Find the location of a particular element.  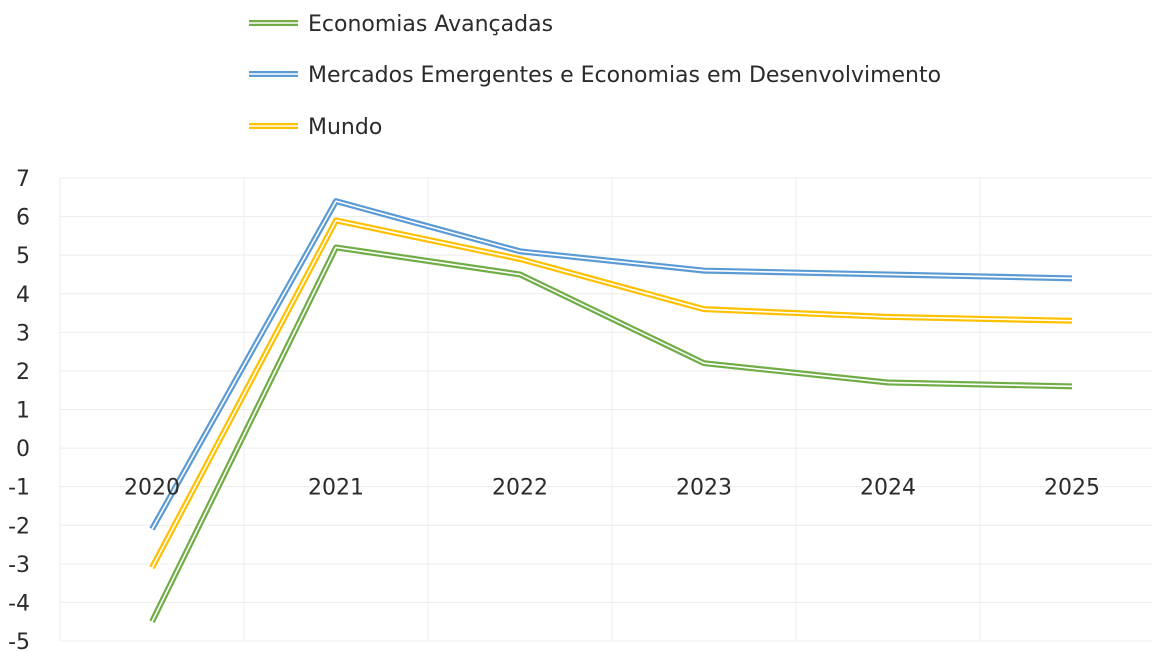

x-tick-label: 2020 is located at coordinates (152, 488).